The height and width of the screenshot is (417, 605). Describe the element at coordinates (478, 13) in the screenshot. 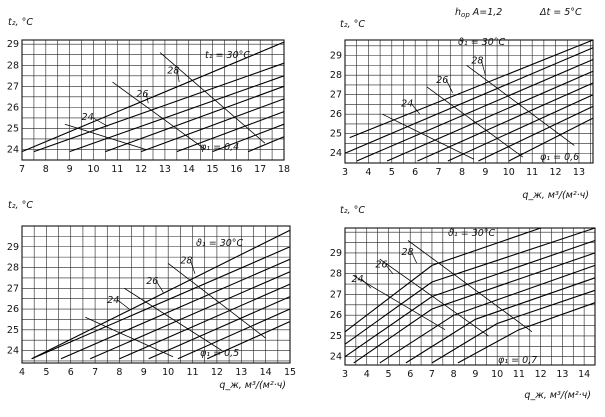

I see `header-h-label: hор A=1,2` at that location.